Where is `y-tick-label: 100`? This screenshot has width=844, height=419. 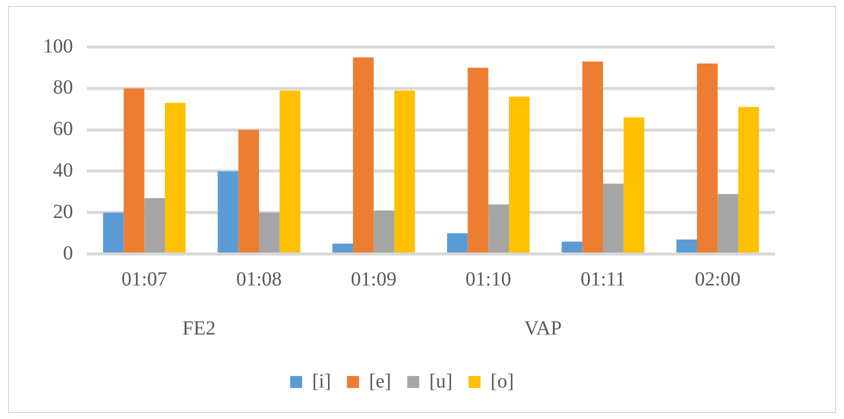
y-tick-label: 100 is located at coordinates (58, 46).